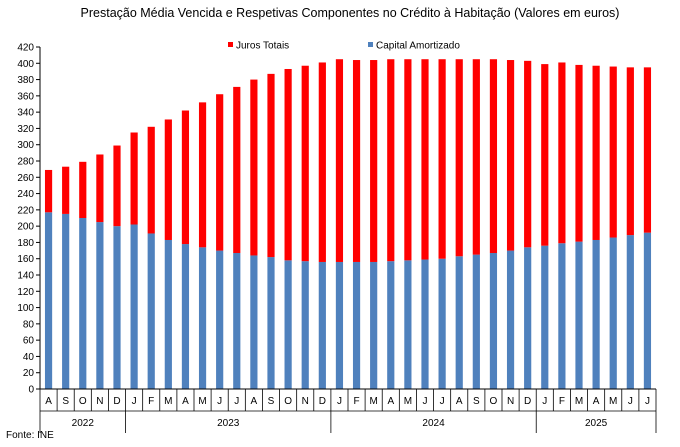 The image size is (680, 447). What do you see at coordinates (25, 80) in the screenshot?
I see `y-tick-label: 380` at bounding box center [25, 80].